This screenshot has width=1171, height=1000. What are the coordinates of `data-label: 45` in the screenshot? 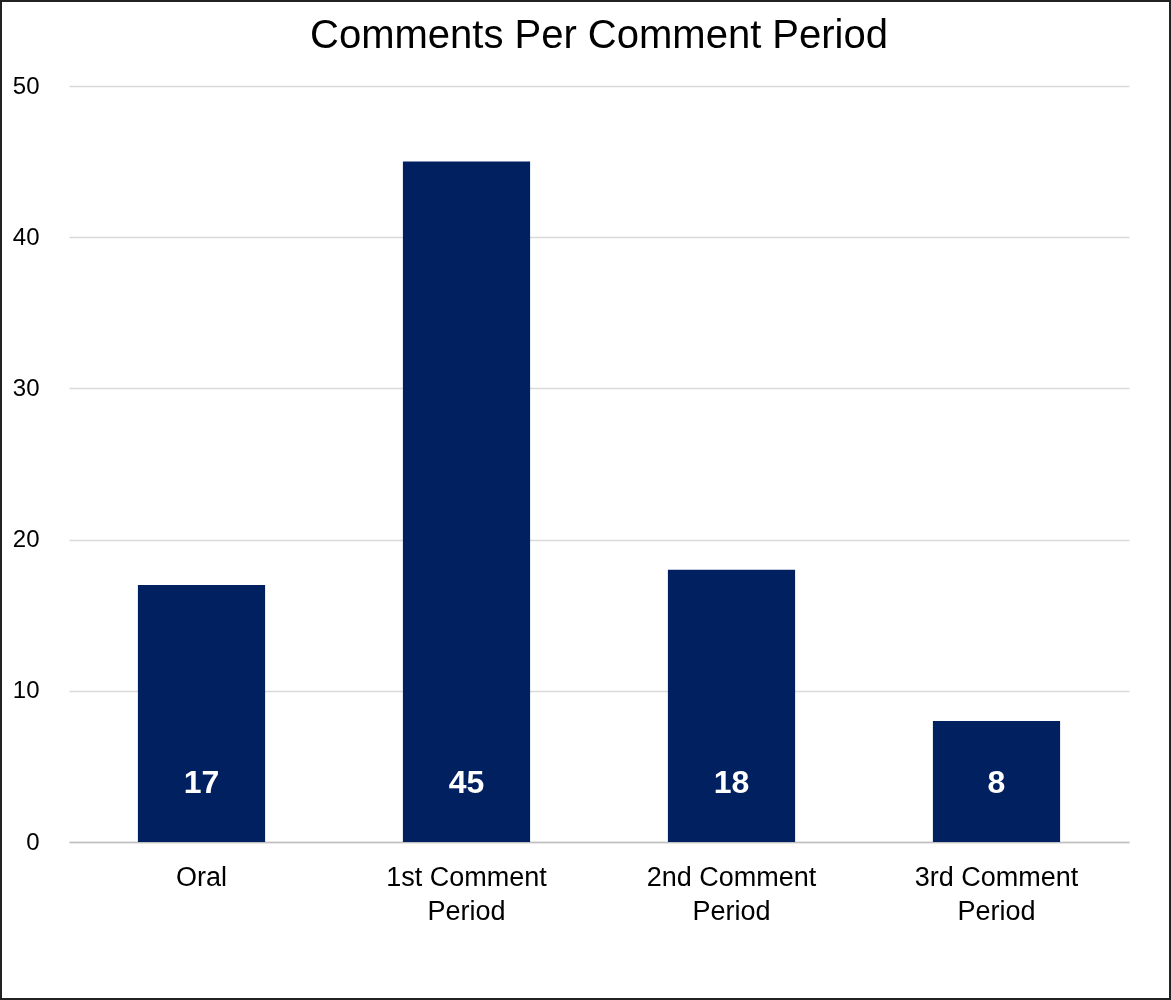 It's located at (466, 782).